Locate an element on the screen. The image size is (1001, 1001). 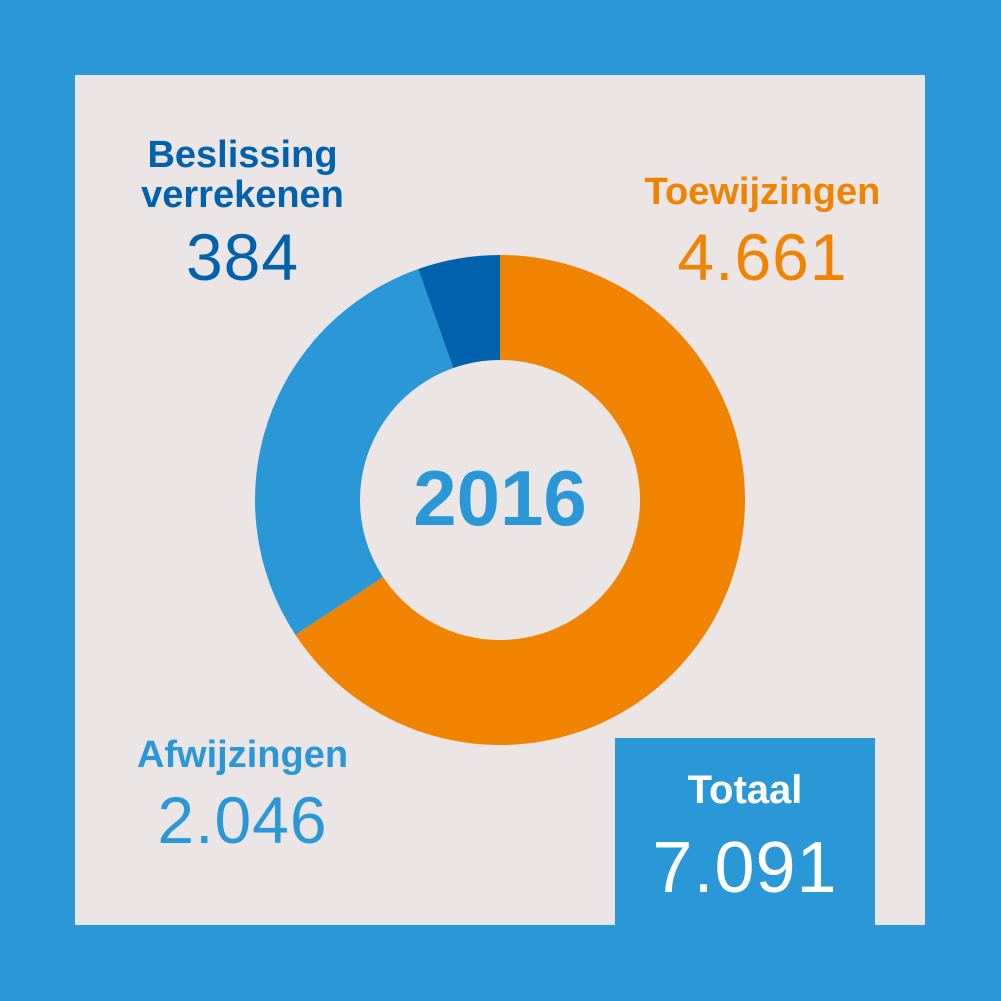
total-value: 7.091 is located at coordinates (745, 868).